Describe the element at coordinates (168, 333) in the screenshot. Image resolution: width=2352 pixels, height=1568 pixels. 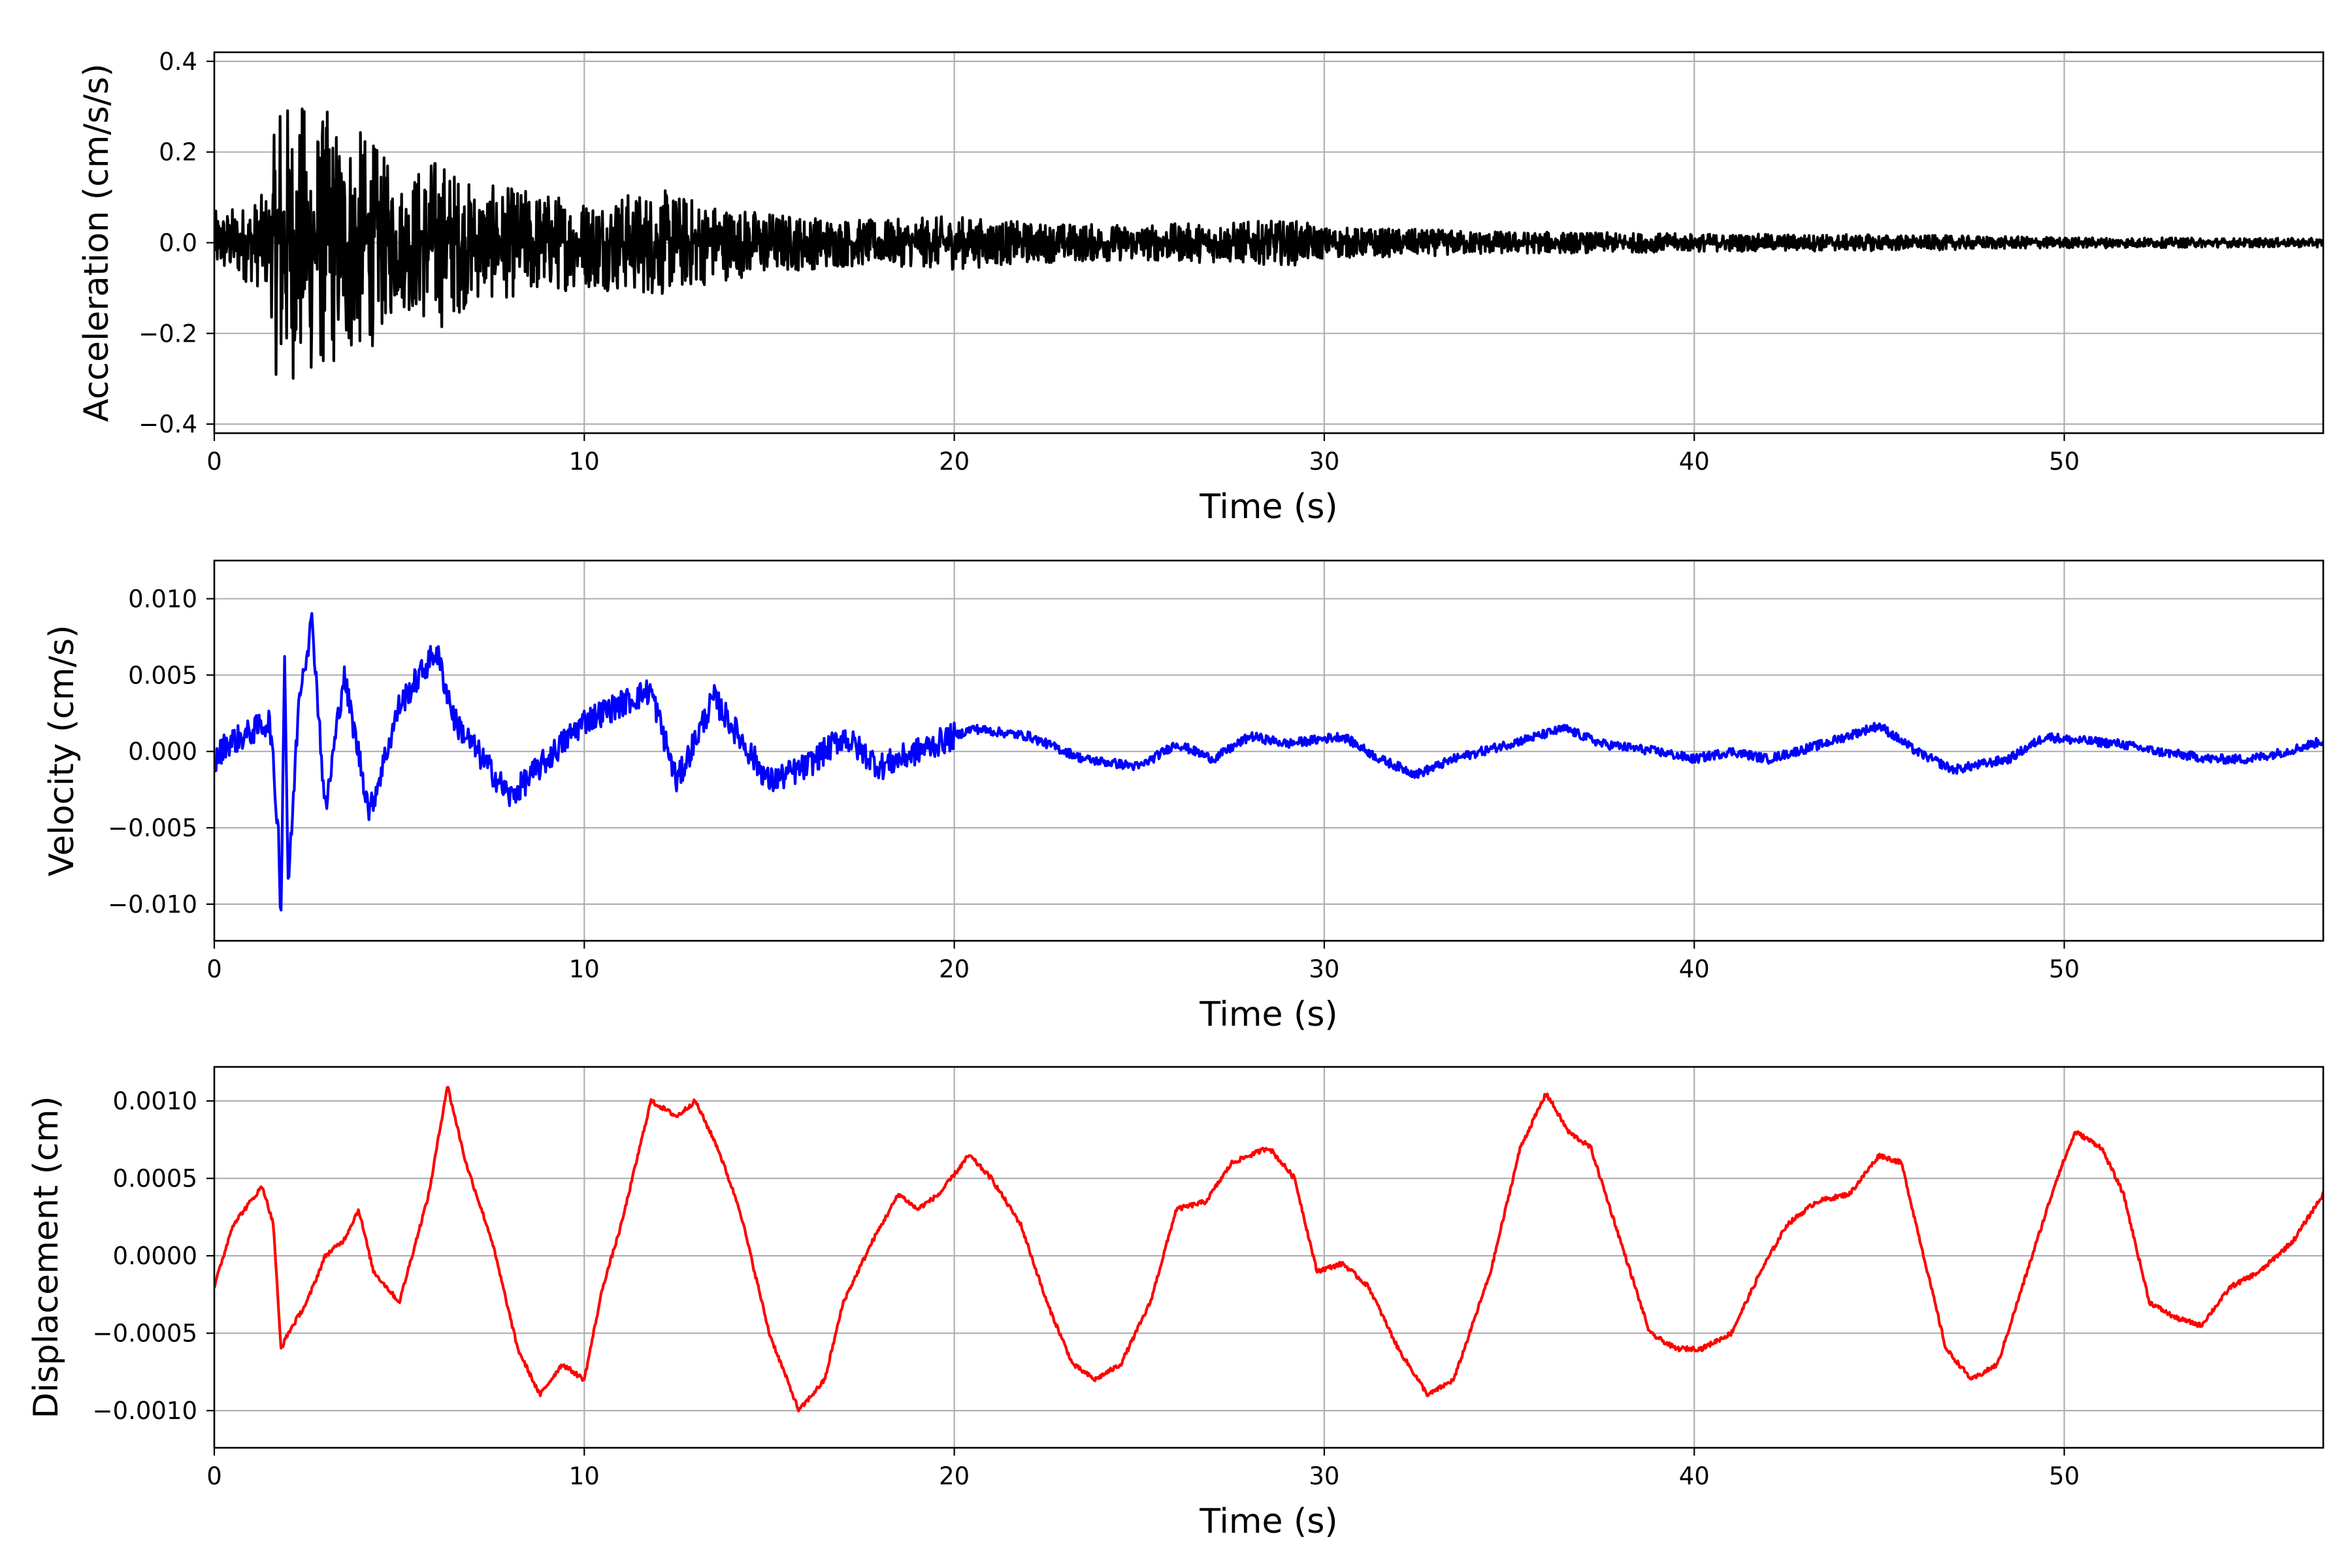
I see `y-tick-label: −0.2` at that location.